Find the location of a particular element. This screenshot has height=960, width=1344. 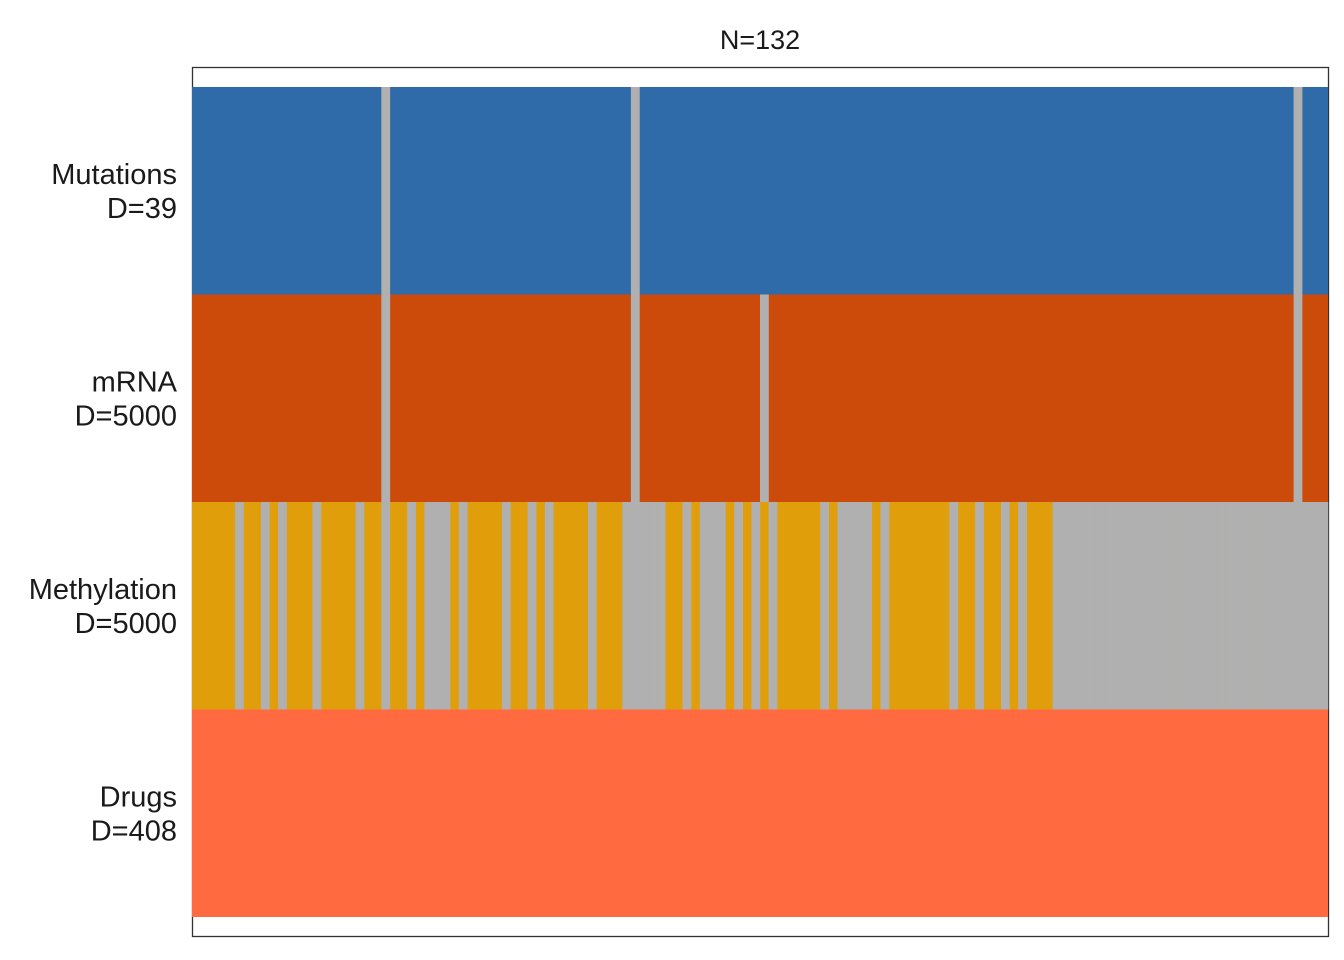

chart-title: N=132 is located at coordinates (760, 40).